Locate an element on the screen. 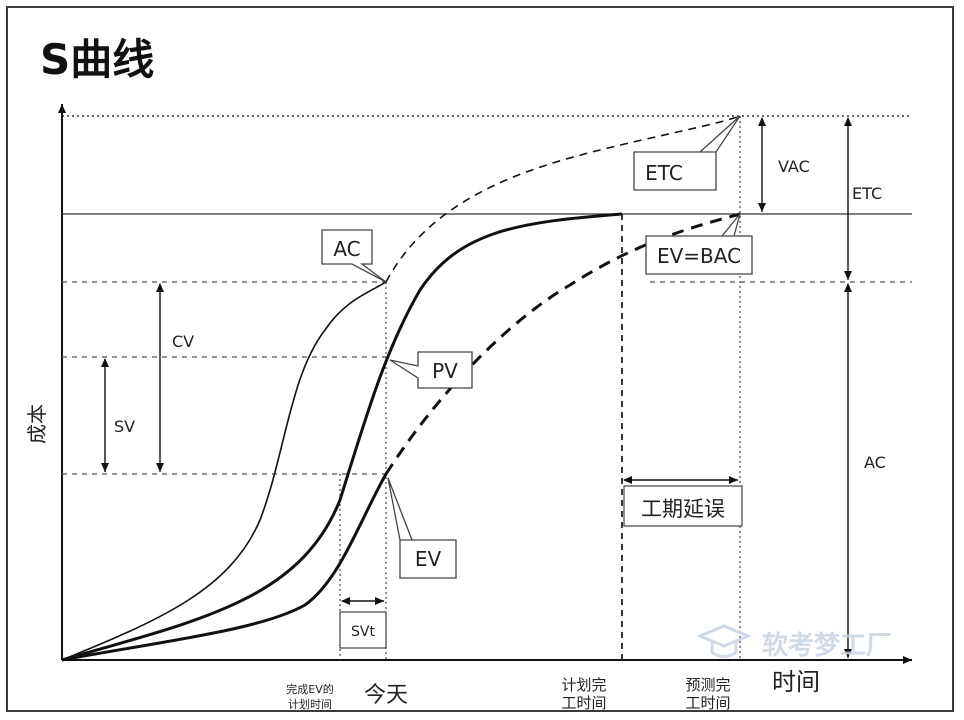  x-axis-label: 时间 is located at coordinates (796, 682).